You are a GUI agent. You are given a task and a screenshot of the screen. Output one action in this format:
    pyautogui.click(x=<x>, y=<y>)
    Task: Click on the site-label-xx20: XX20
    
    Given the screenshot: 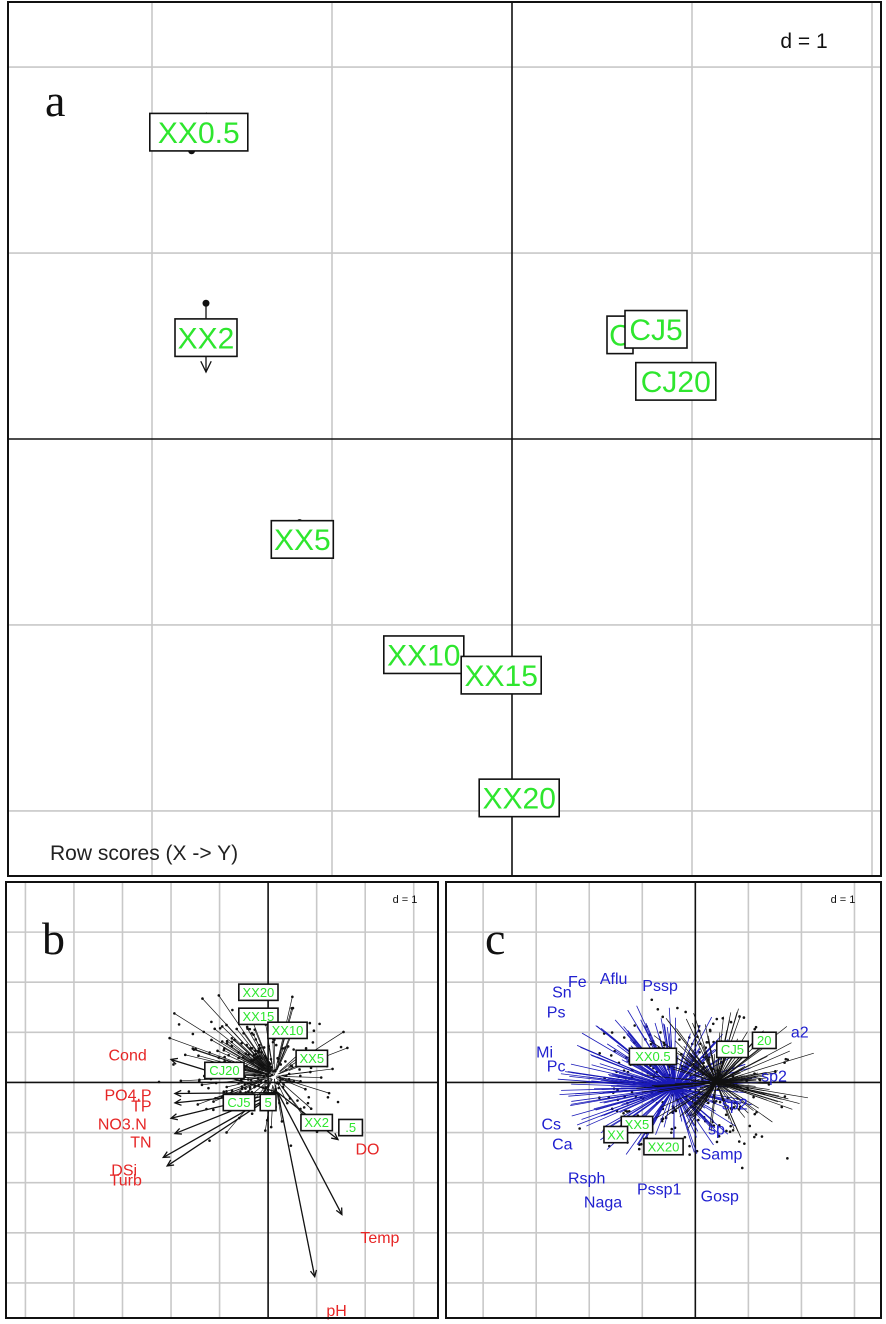 What is the action you would take?
    pyautogui.click(x=519, y=799)
    